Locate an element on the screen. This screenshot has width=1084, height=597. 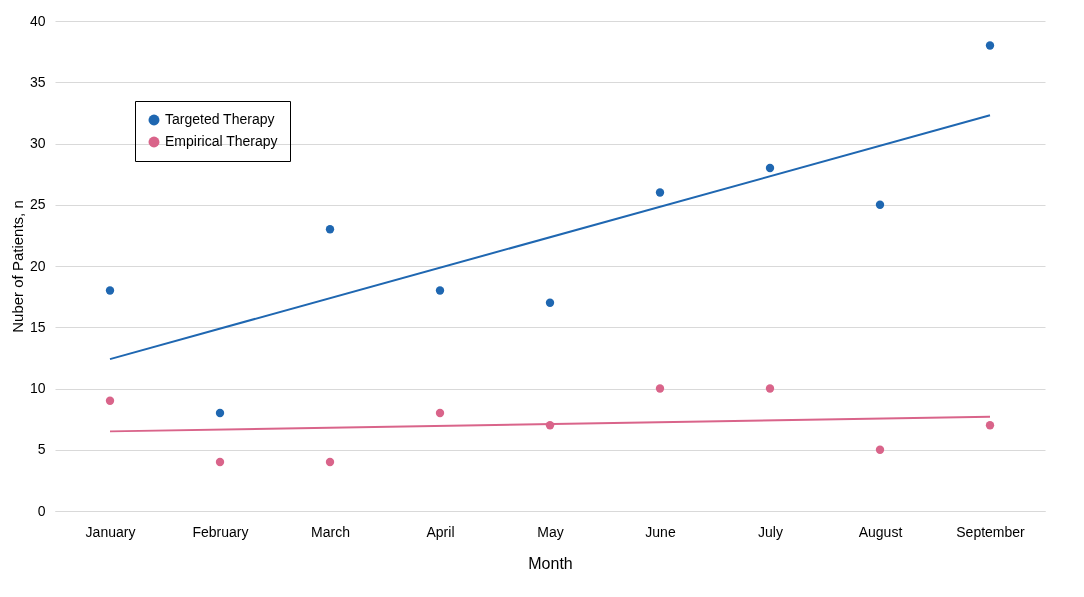
x-tick-label: August is located at coordinates (880, 531).